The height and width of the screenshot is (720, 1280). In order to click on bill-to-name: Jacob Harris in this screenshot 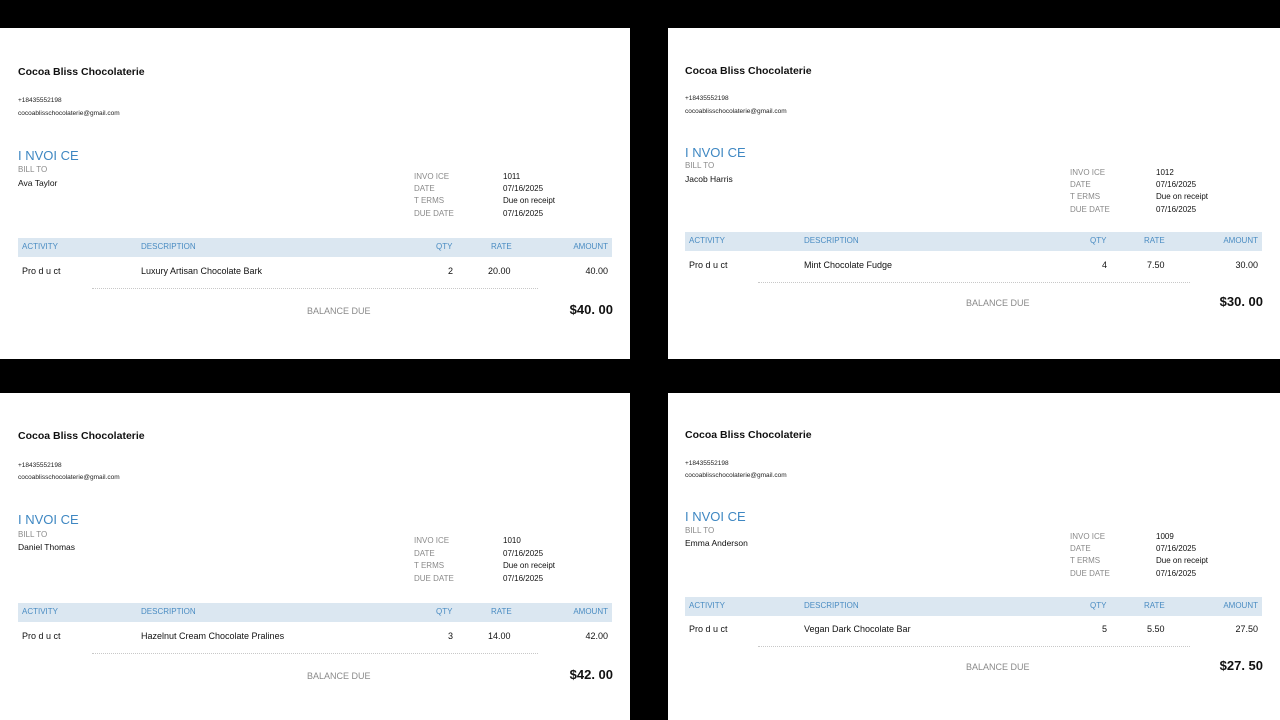, I will do `click(709, 179)`.